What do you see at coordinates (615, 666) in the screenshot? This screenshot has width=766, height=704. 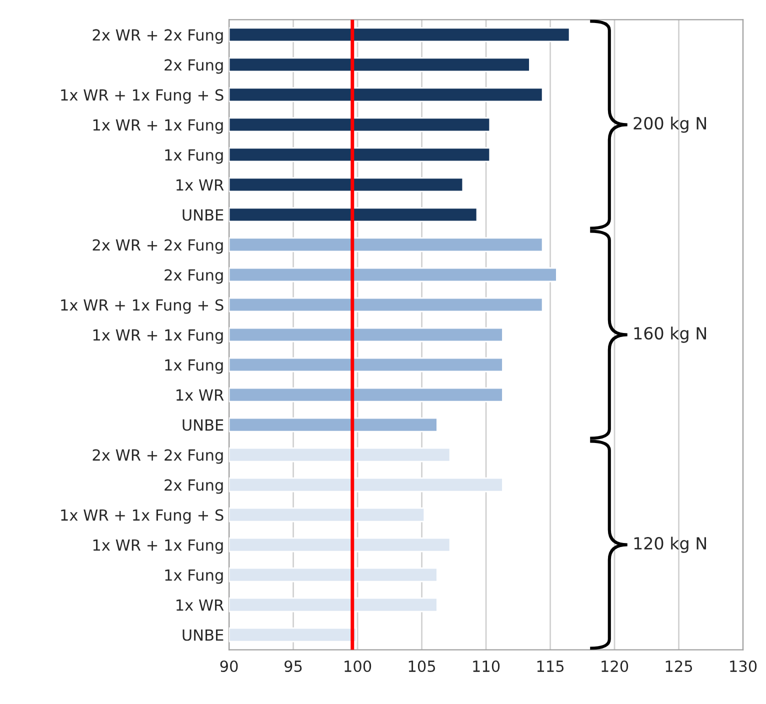 I see `x-tick-label: 120` at bounding box center [615, 666].